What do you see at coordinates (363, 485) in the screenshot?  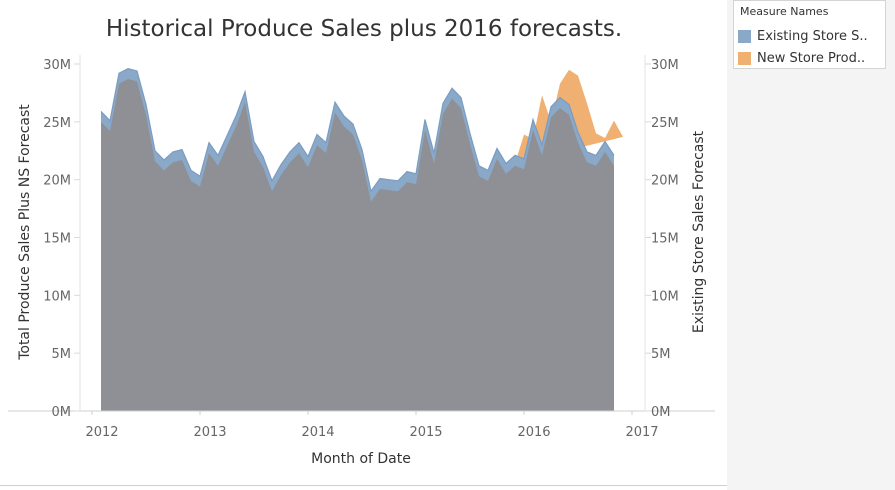 I see `viz-bottom-border` at bounding box center [363, 485].